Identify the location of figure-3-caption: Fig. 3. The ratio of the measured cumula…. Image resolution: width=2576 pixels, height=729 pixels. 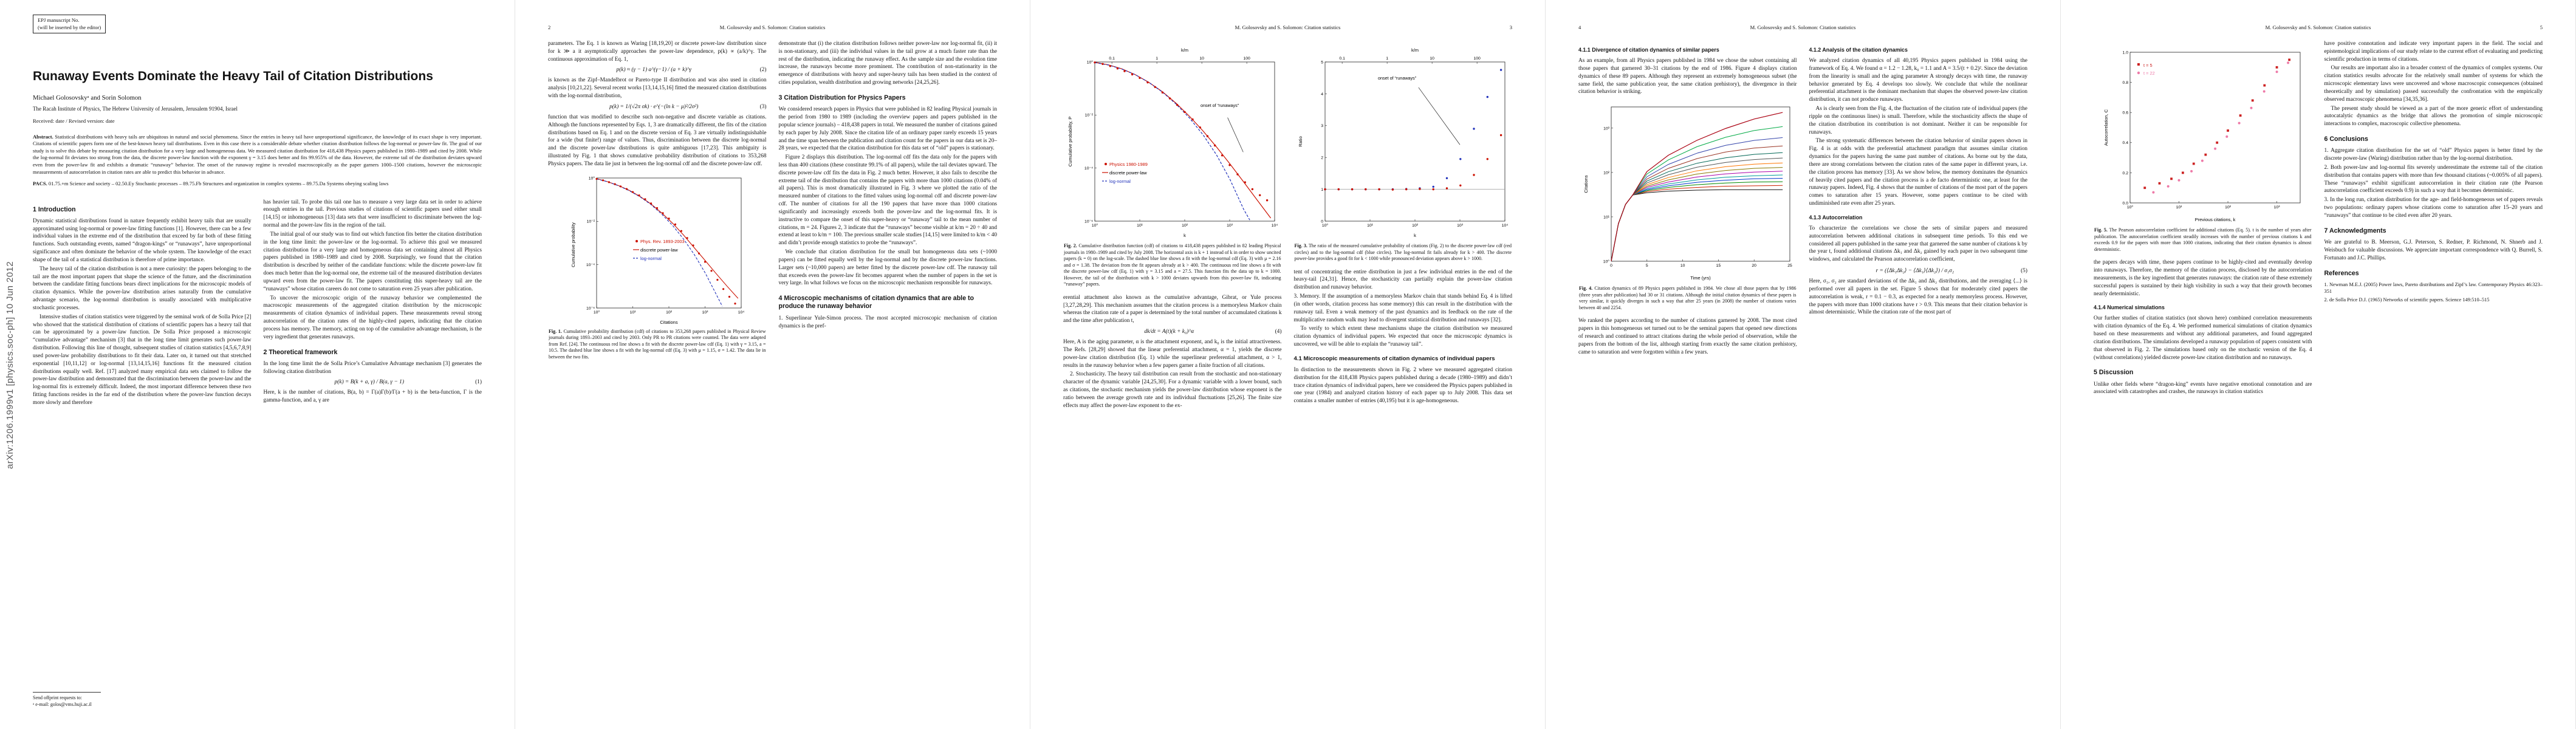
(1403, 253).